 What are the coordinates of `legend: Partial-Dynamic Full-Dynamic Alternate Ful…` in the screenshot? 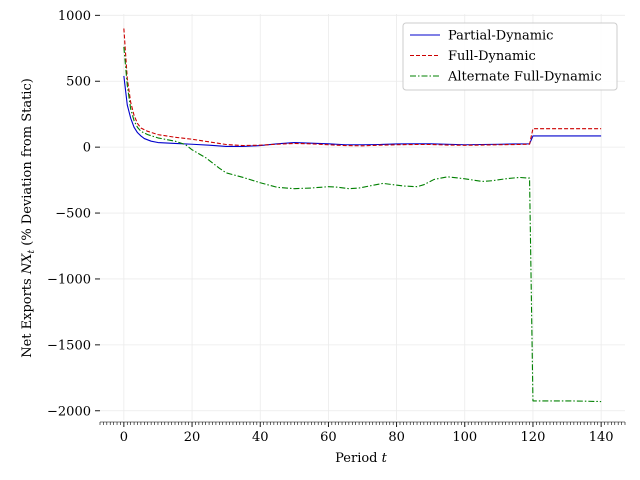 It's located at (510, 56).